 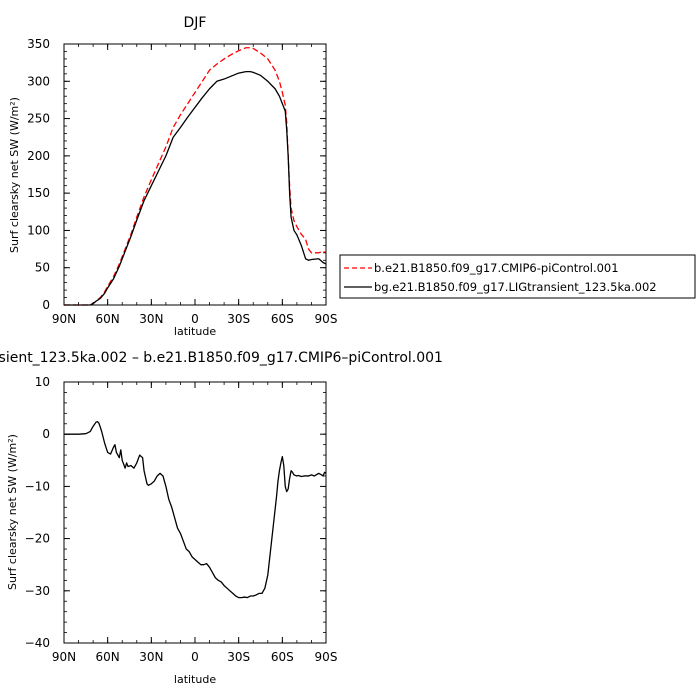 I want to click on legend-box, so click(x=517, y=276).